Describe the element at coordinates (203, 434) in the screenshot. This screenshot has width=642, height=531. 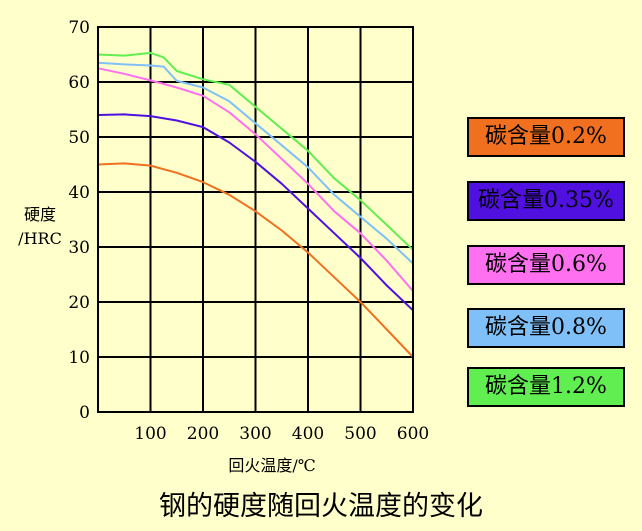
I see `x-tick-label: 200` at that location.